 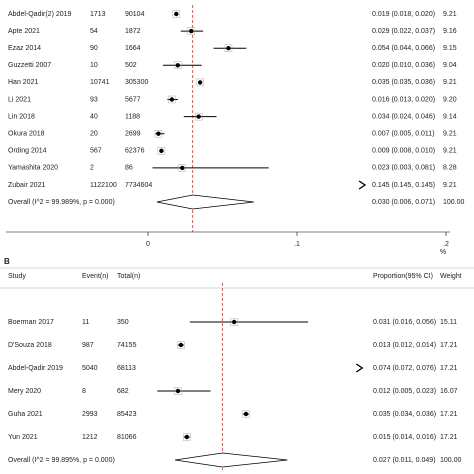 What do you see at coordinates (404, 368) in the screenshot?
I see `proportion-ci: 0.074 (0.072, 0.076)` at bounding box center [404, 368].